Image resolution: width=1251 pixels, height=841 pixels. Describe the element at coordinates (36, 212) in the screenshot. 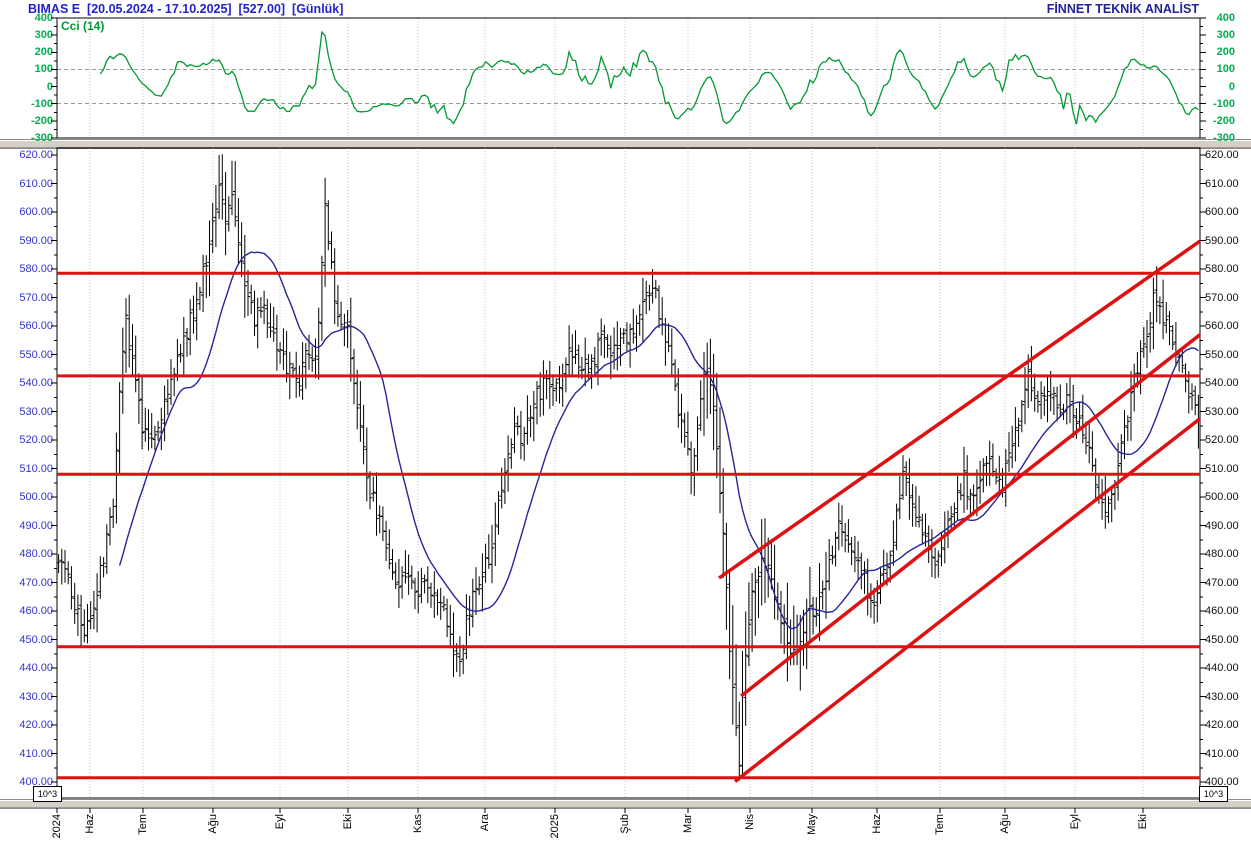

I see `price-axis-label-left: 600.00` at that location.